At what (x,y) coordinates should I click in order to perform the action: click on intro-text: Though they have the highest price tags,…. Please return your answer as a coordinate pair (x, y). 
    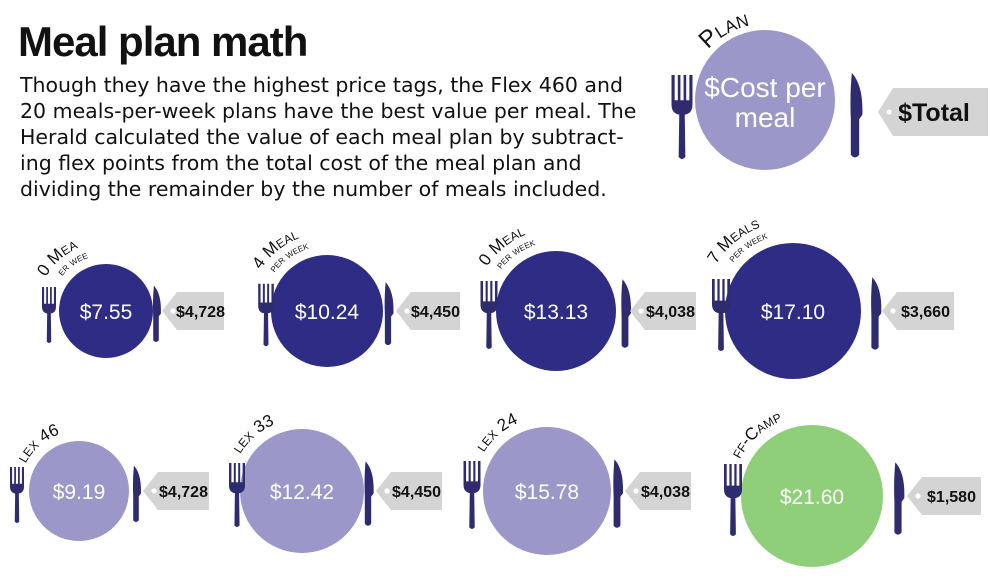
    Looking at the image, I should click on (340, 137).